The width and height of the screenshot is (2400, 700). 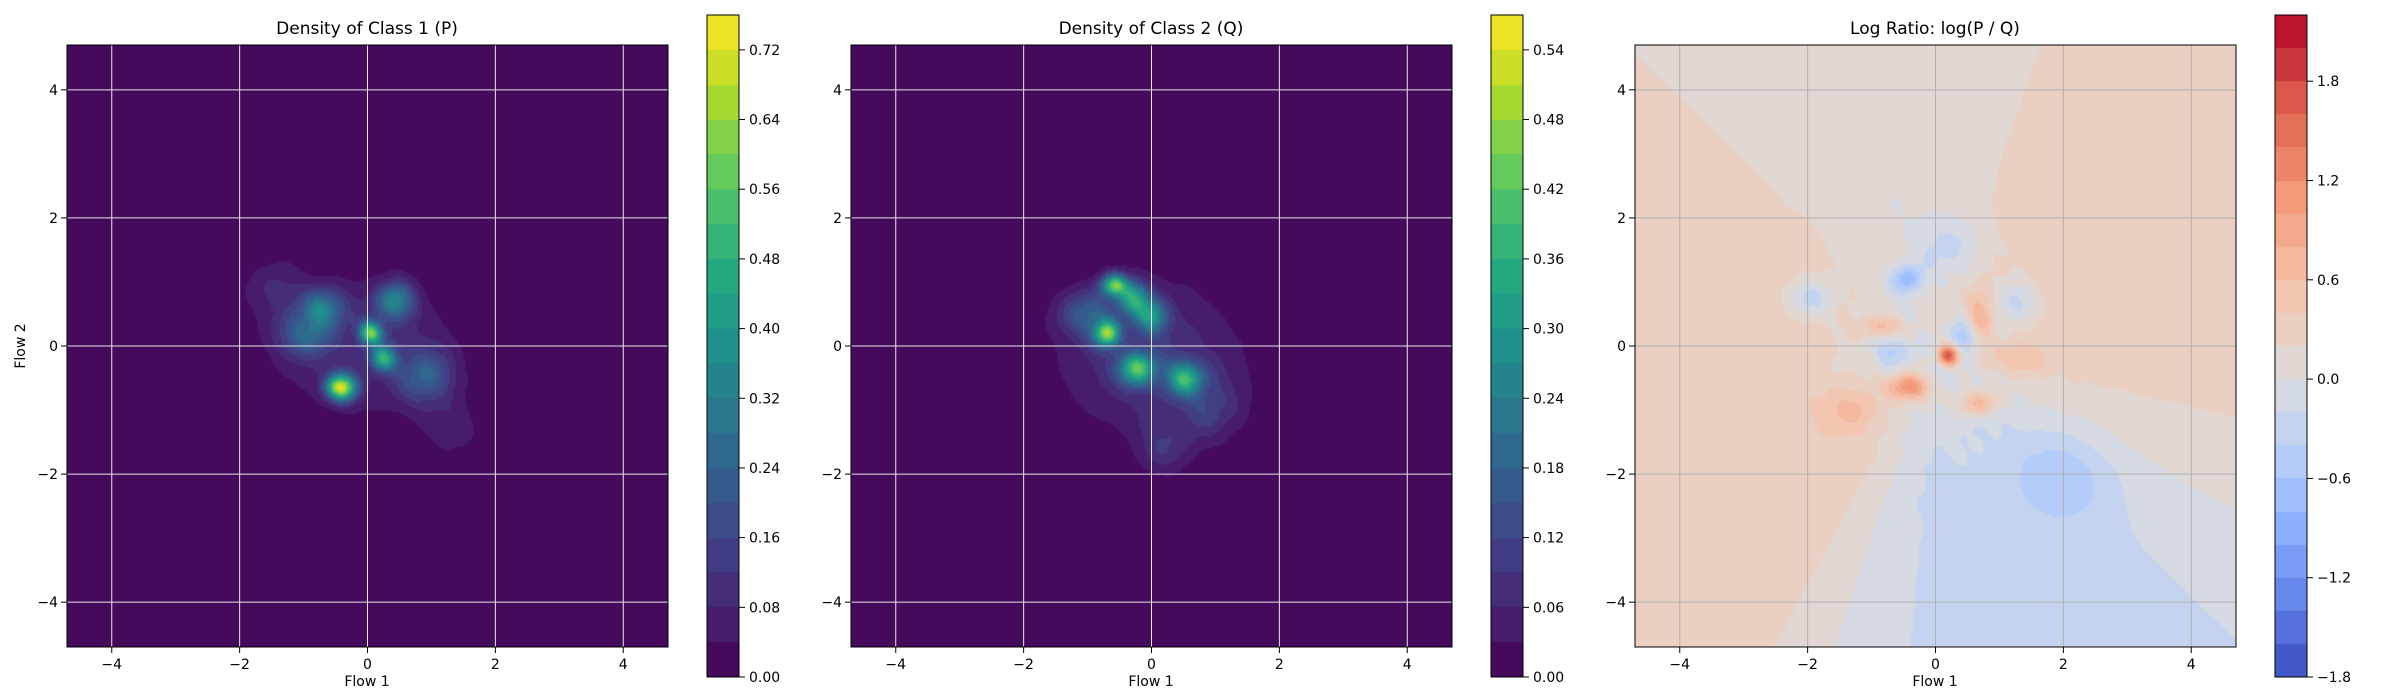 I want to click on panel3-colorbar-frame, so click(x=2291, y=346).